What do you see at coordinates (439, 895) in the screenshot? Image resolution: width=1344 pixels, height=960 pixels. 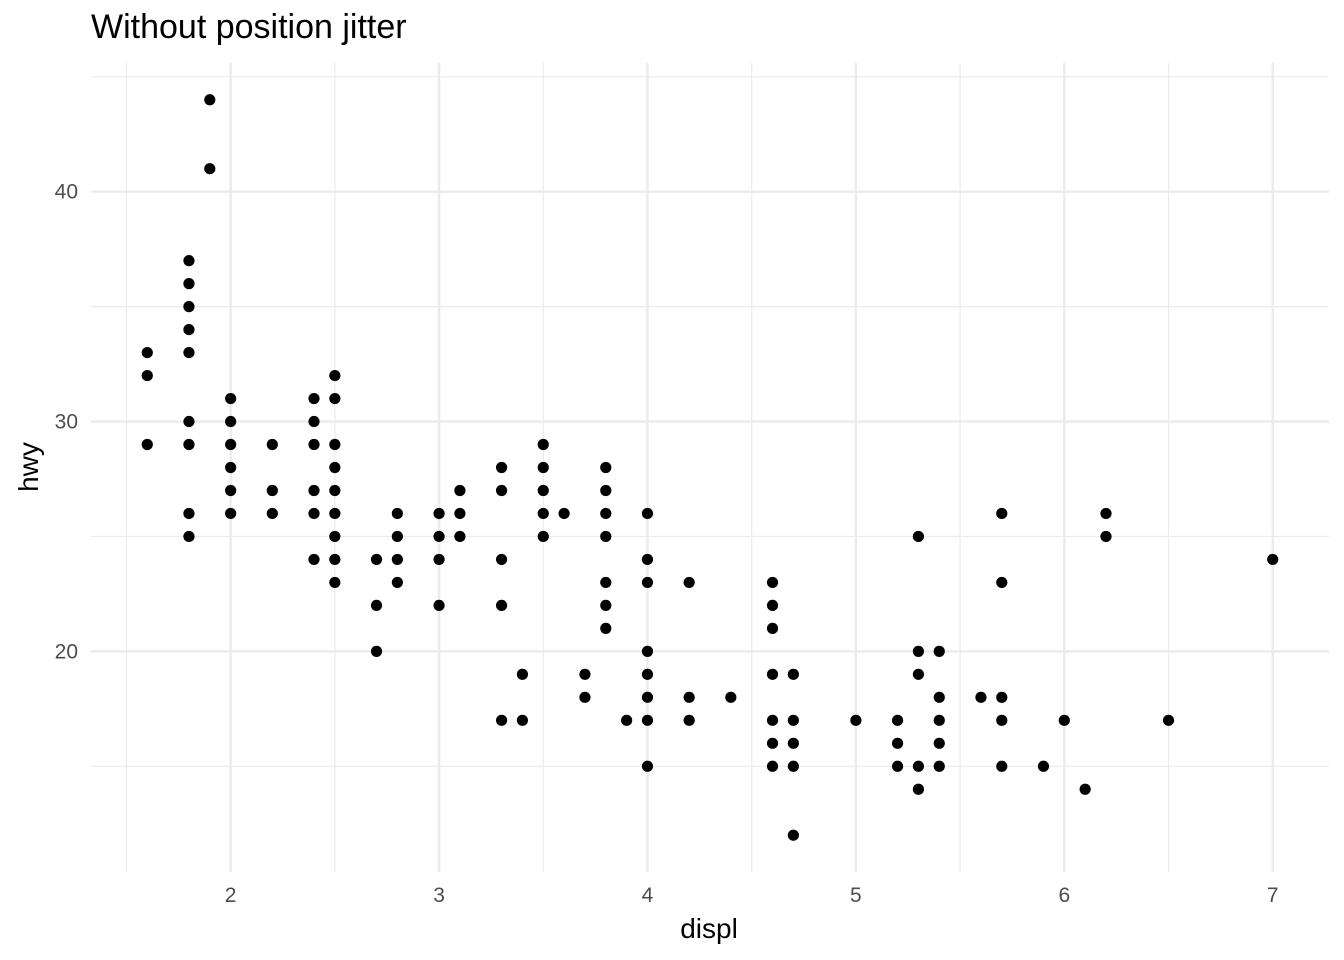 I see `x-tick-label: 3` at bounding box center [439, 895].